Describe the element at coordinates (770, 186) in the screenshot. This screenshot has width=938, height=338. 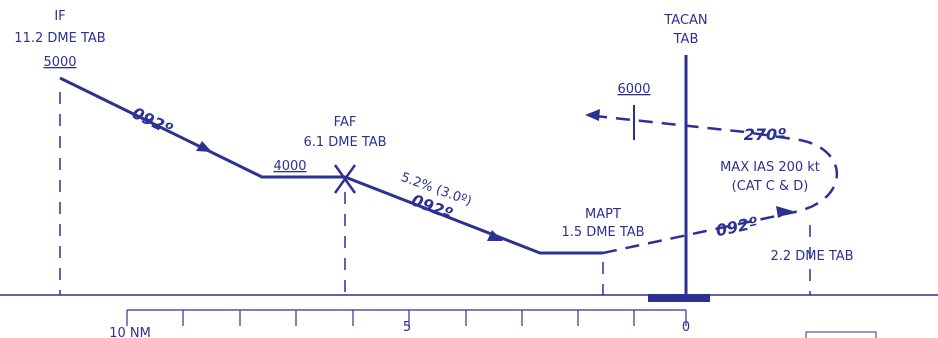
I see `missed-cat: (CAT C & D)` at that location.